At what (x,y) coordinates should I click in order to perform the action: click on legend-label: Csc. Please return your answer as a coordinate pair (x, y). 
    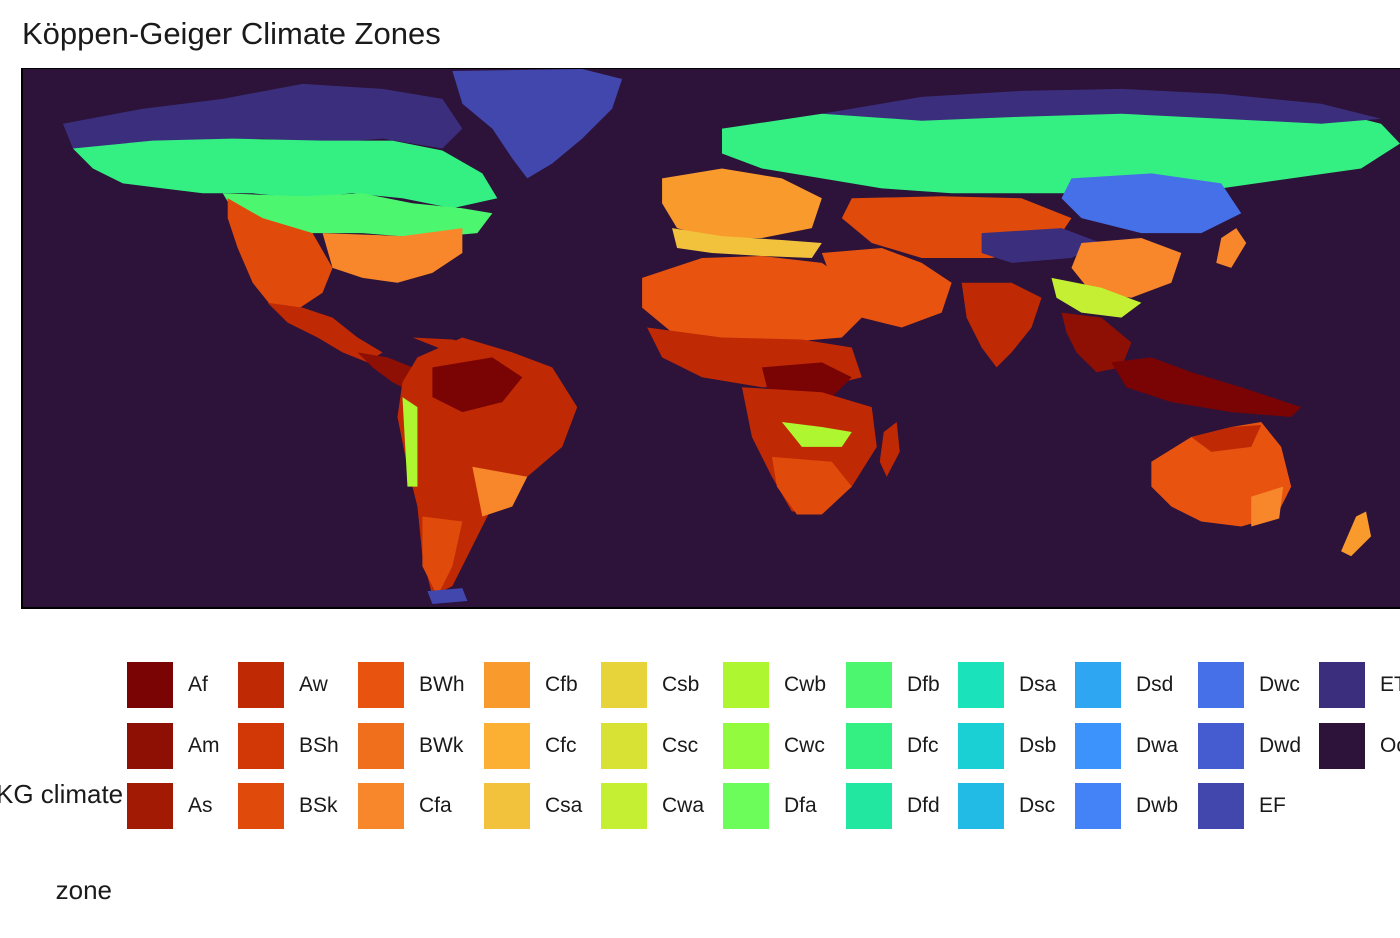
    Looking at the image, I should click on (680, 745).